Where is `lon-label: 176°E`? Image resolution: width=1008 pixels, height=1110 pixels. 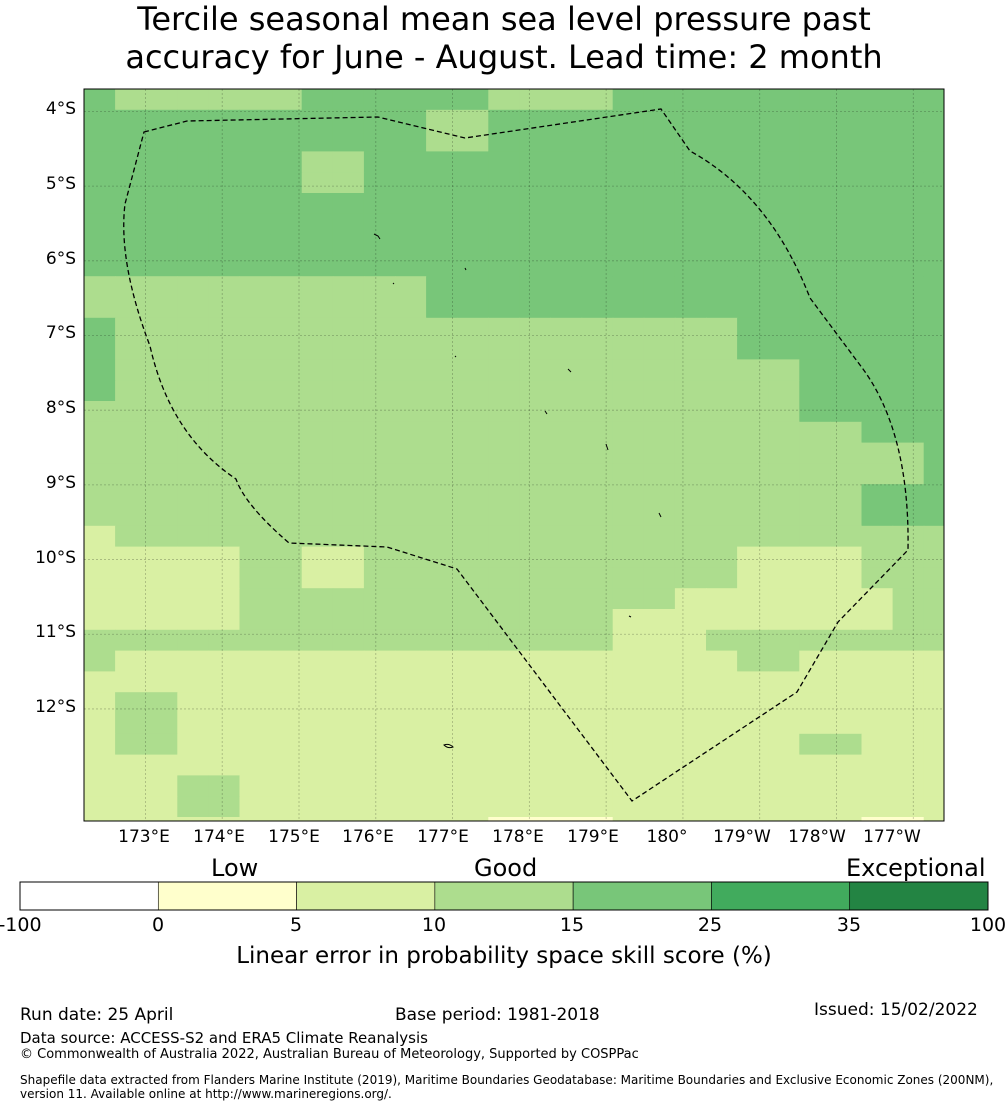 lon-label: 176°E is located at coordinates (368, 837).